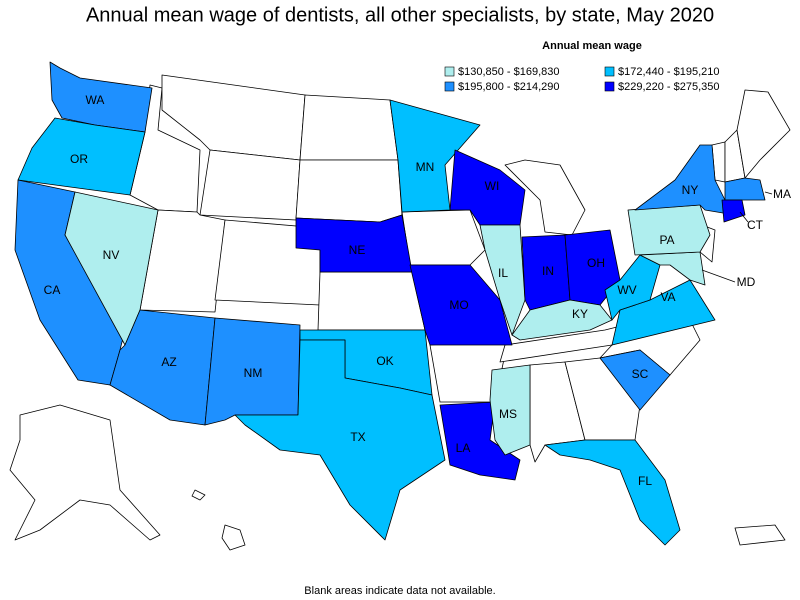 This screenshot has height=600, width=800. I want to click on state-label: IN, so click(548, 271).